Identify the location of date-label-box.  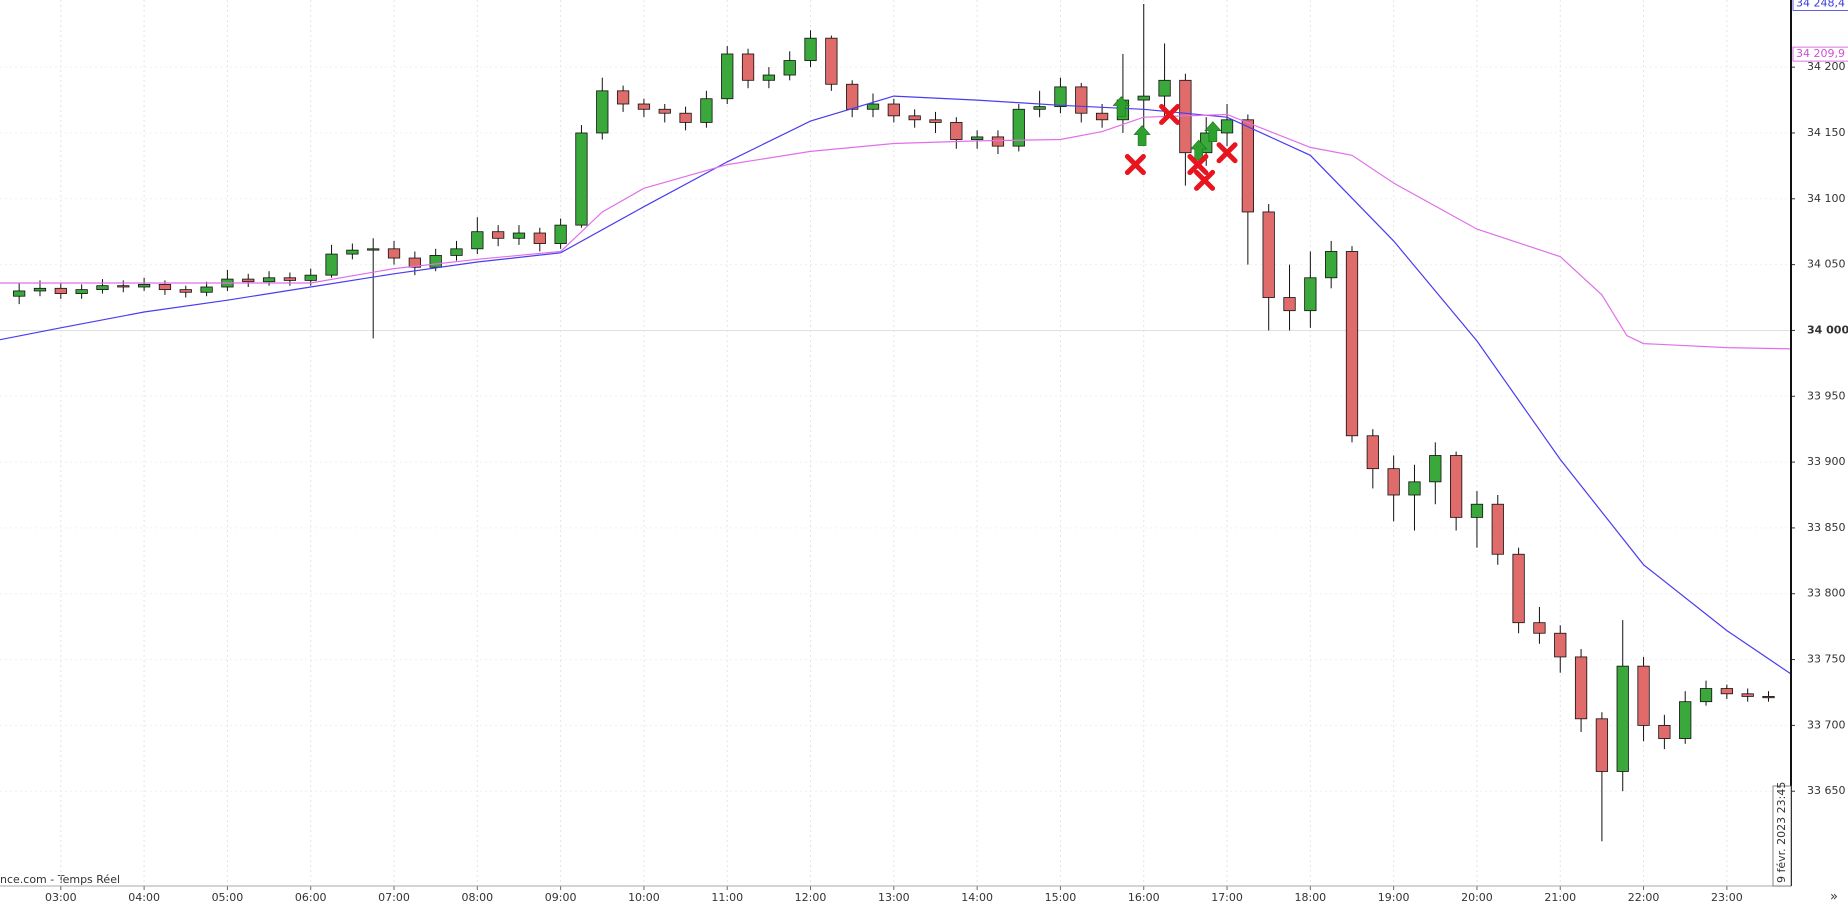
(1782, 836).